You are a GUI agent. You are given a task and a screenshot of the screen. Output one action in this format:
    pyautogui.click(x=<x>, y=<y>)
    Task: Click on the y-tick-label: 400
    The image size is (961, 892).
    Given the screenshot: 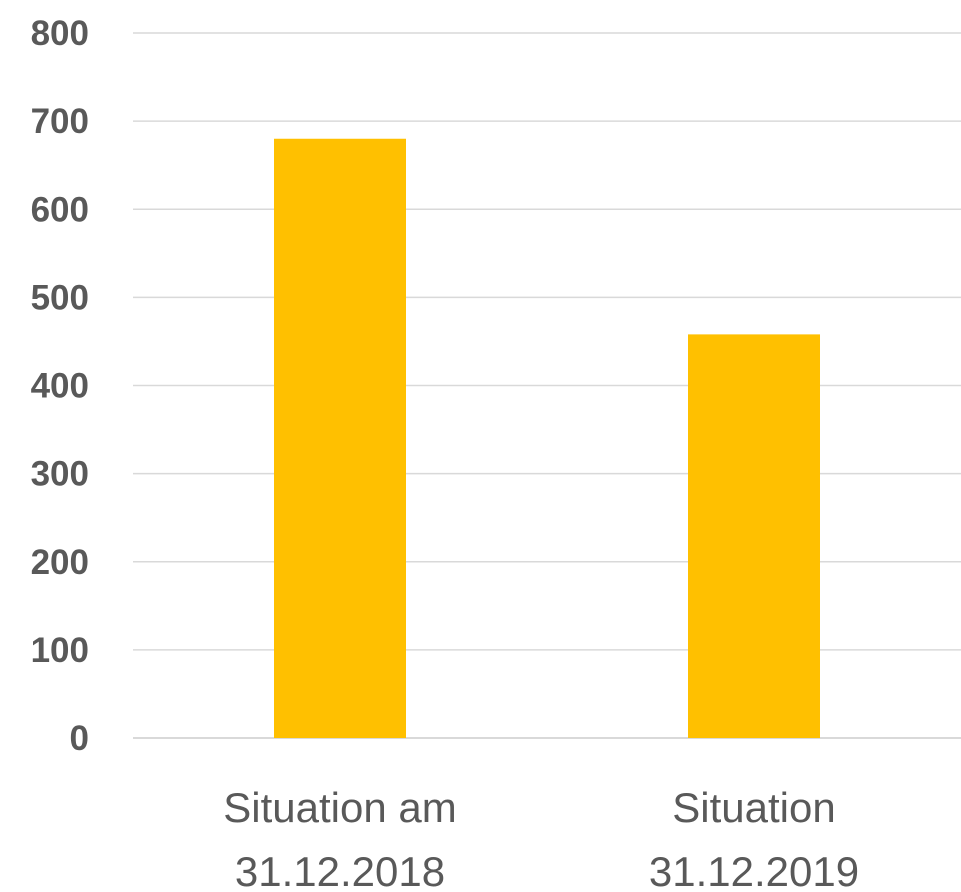 What is the action you would take?
    pyautogui.click(x=60, y=386)
    